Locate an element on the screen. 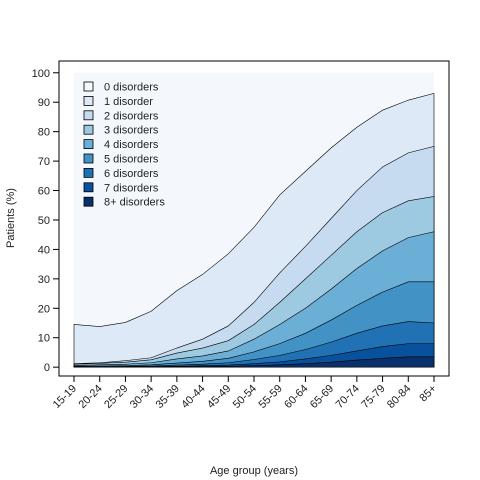 This screenshot has height=480, width=480. y-tick-label-10: 100 is located at coordinates (41, 74).